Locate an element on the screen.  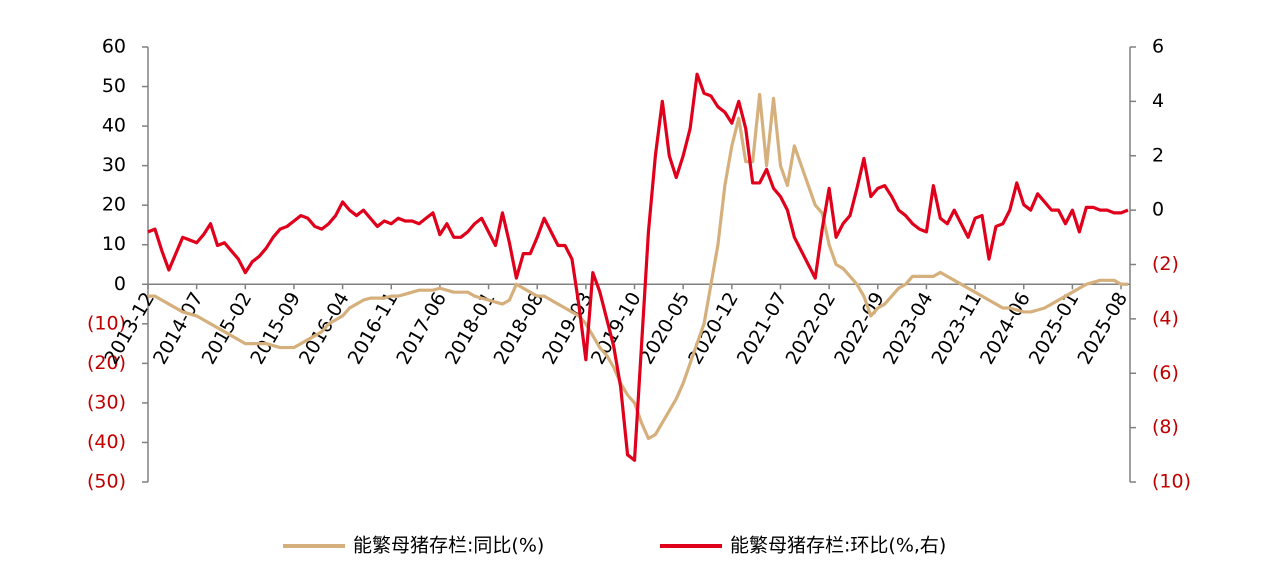
y-tick-label: 40 is located at coordinates (114, 126).